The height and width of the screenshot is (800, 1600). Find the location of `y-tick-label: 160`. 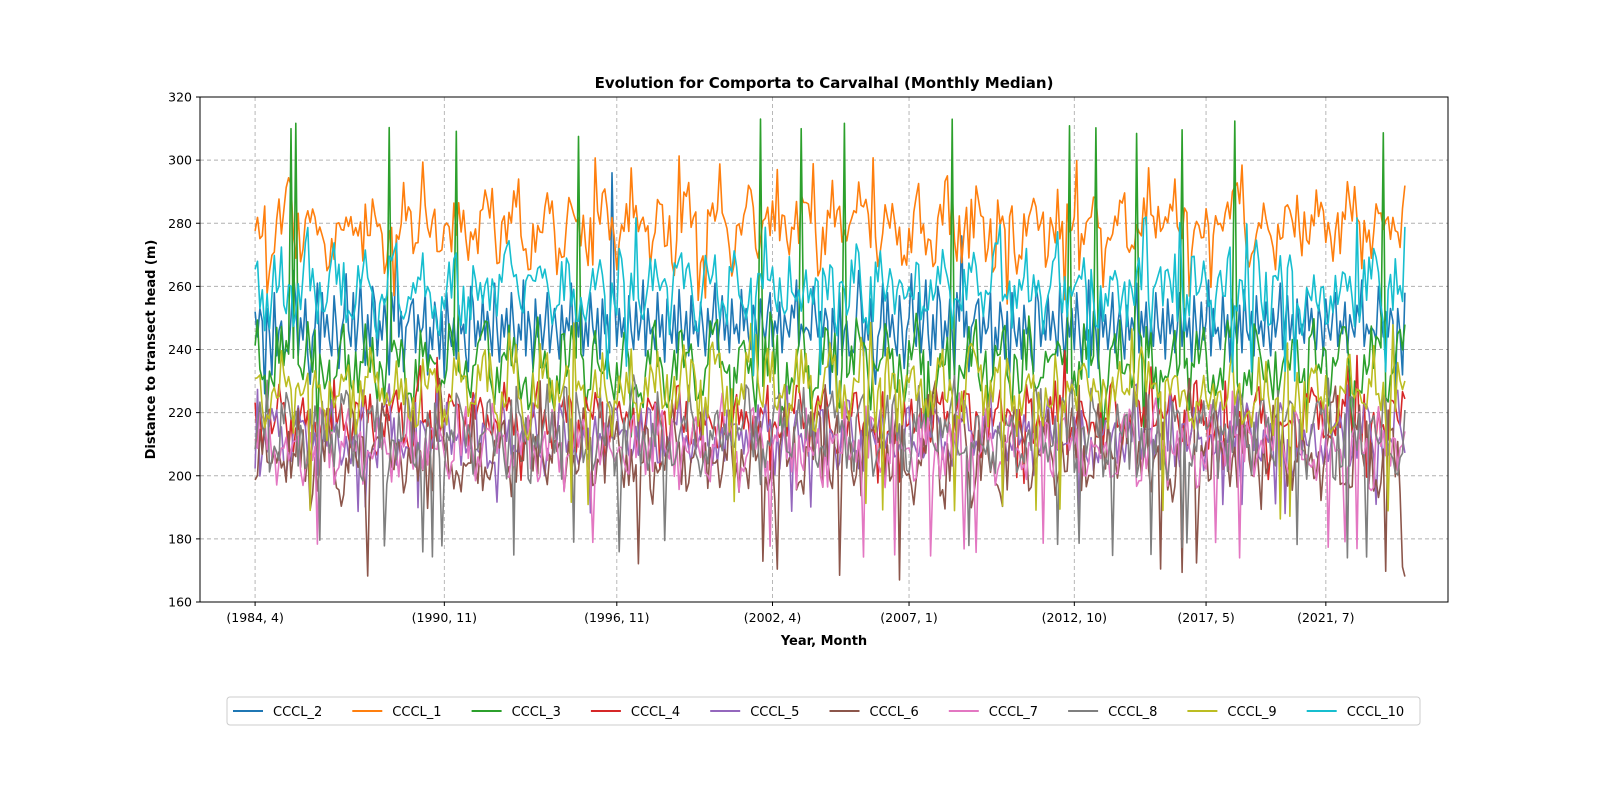

y-tick-label: 160 is located at coordinates (180, 602).